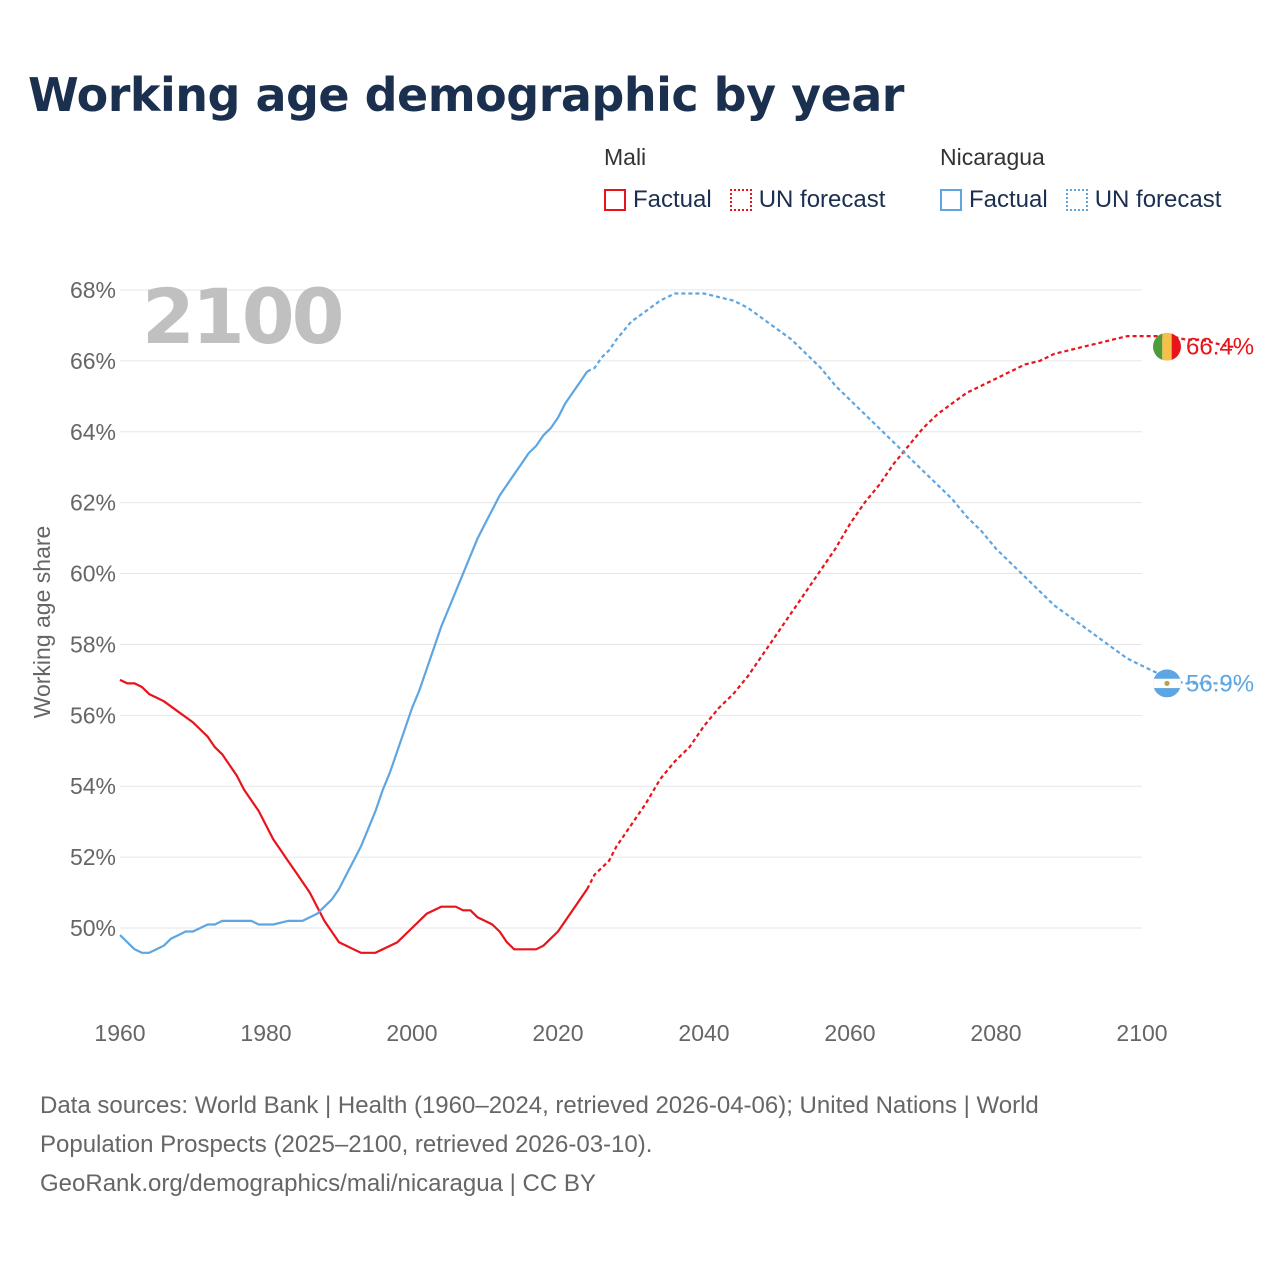  What do you see at coordinates (93, 786) in the screenshot?
I see `y-tick-label: 54%` at bounding box center [93, 786].